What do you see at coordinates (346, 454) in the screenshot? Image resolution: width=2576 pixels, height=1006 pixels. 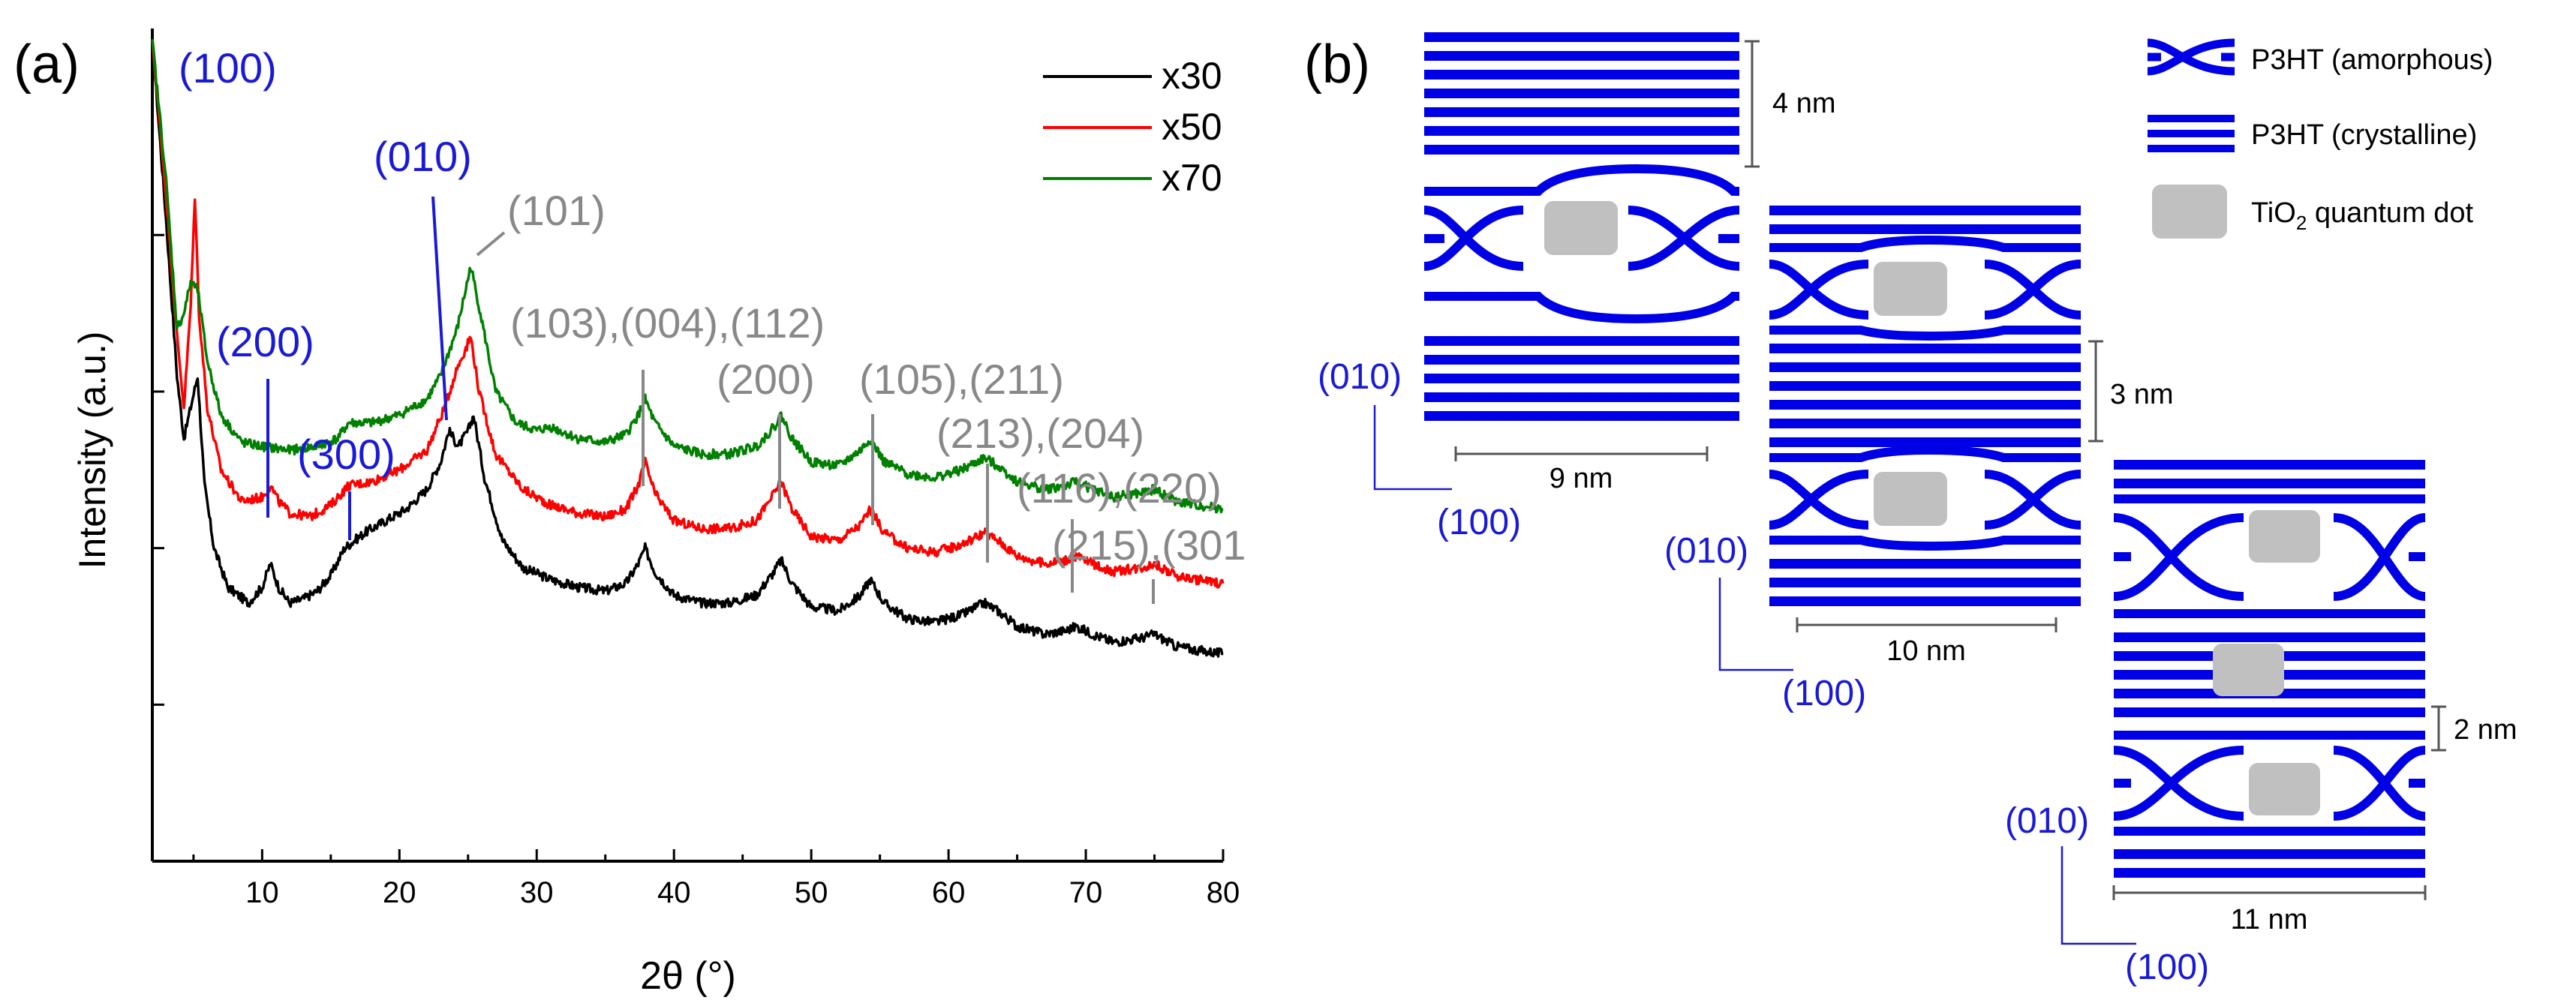 I see `annotation-300: (300)` at bounding box center [346, 454].